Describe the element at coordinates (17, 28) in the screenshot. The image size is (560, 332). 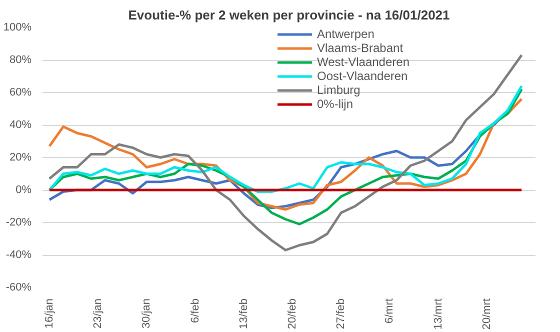
I see `y-tick-label: 100%` at that location.